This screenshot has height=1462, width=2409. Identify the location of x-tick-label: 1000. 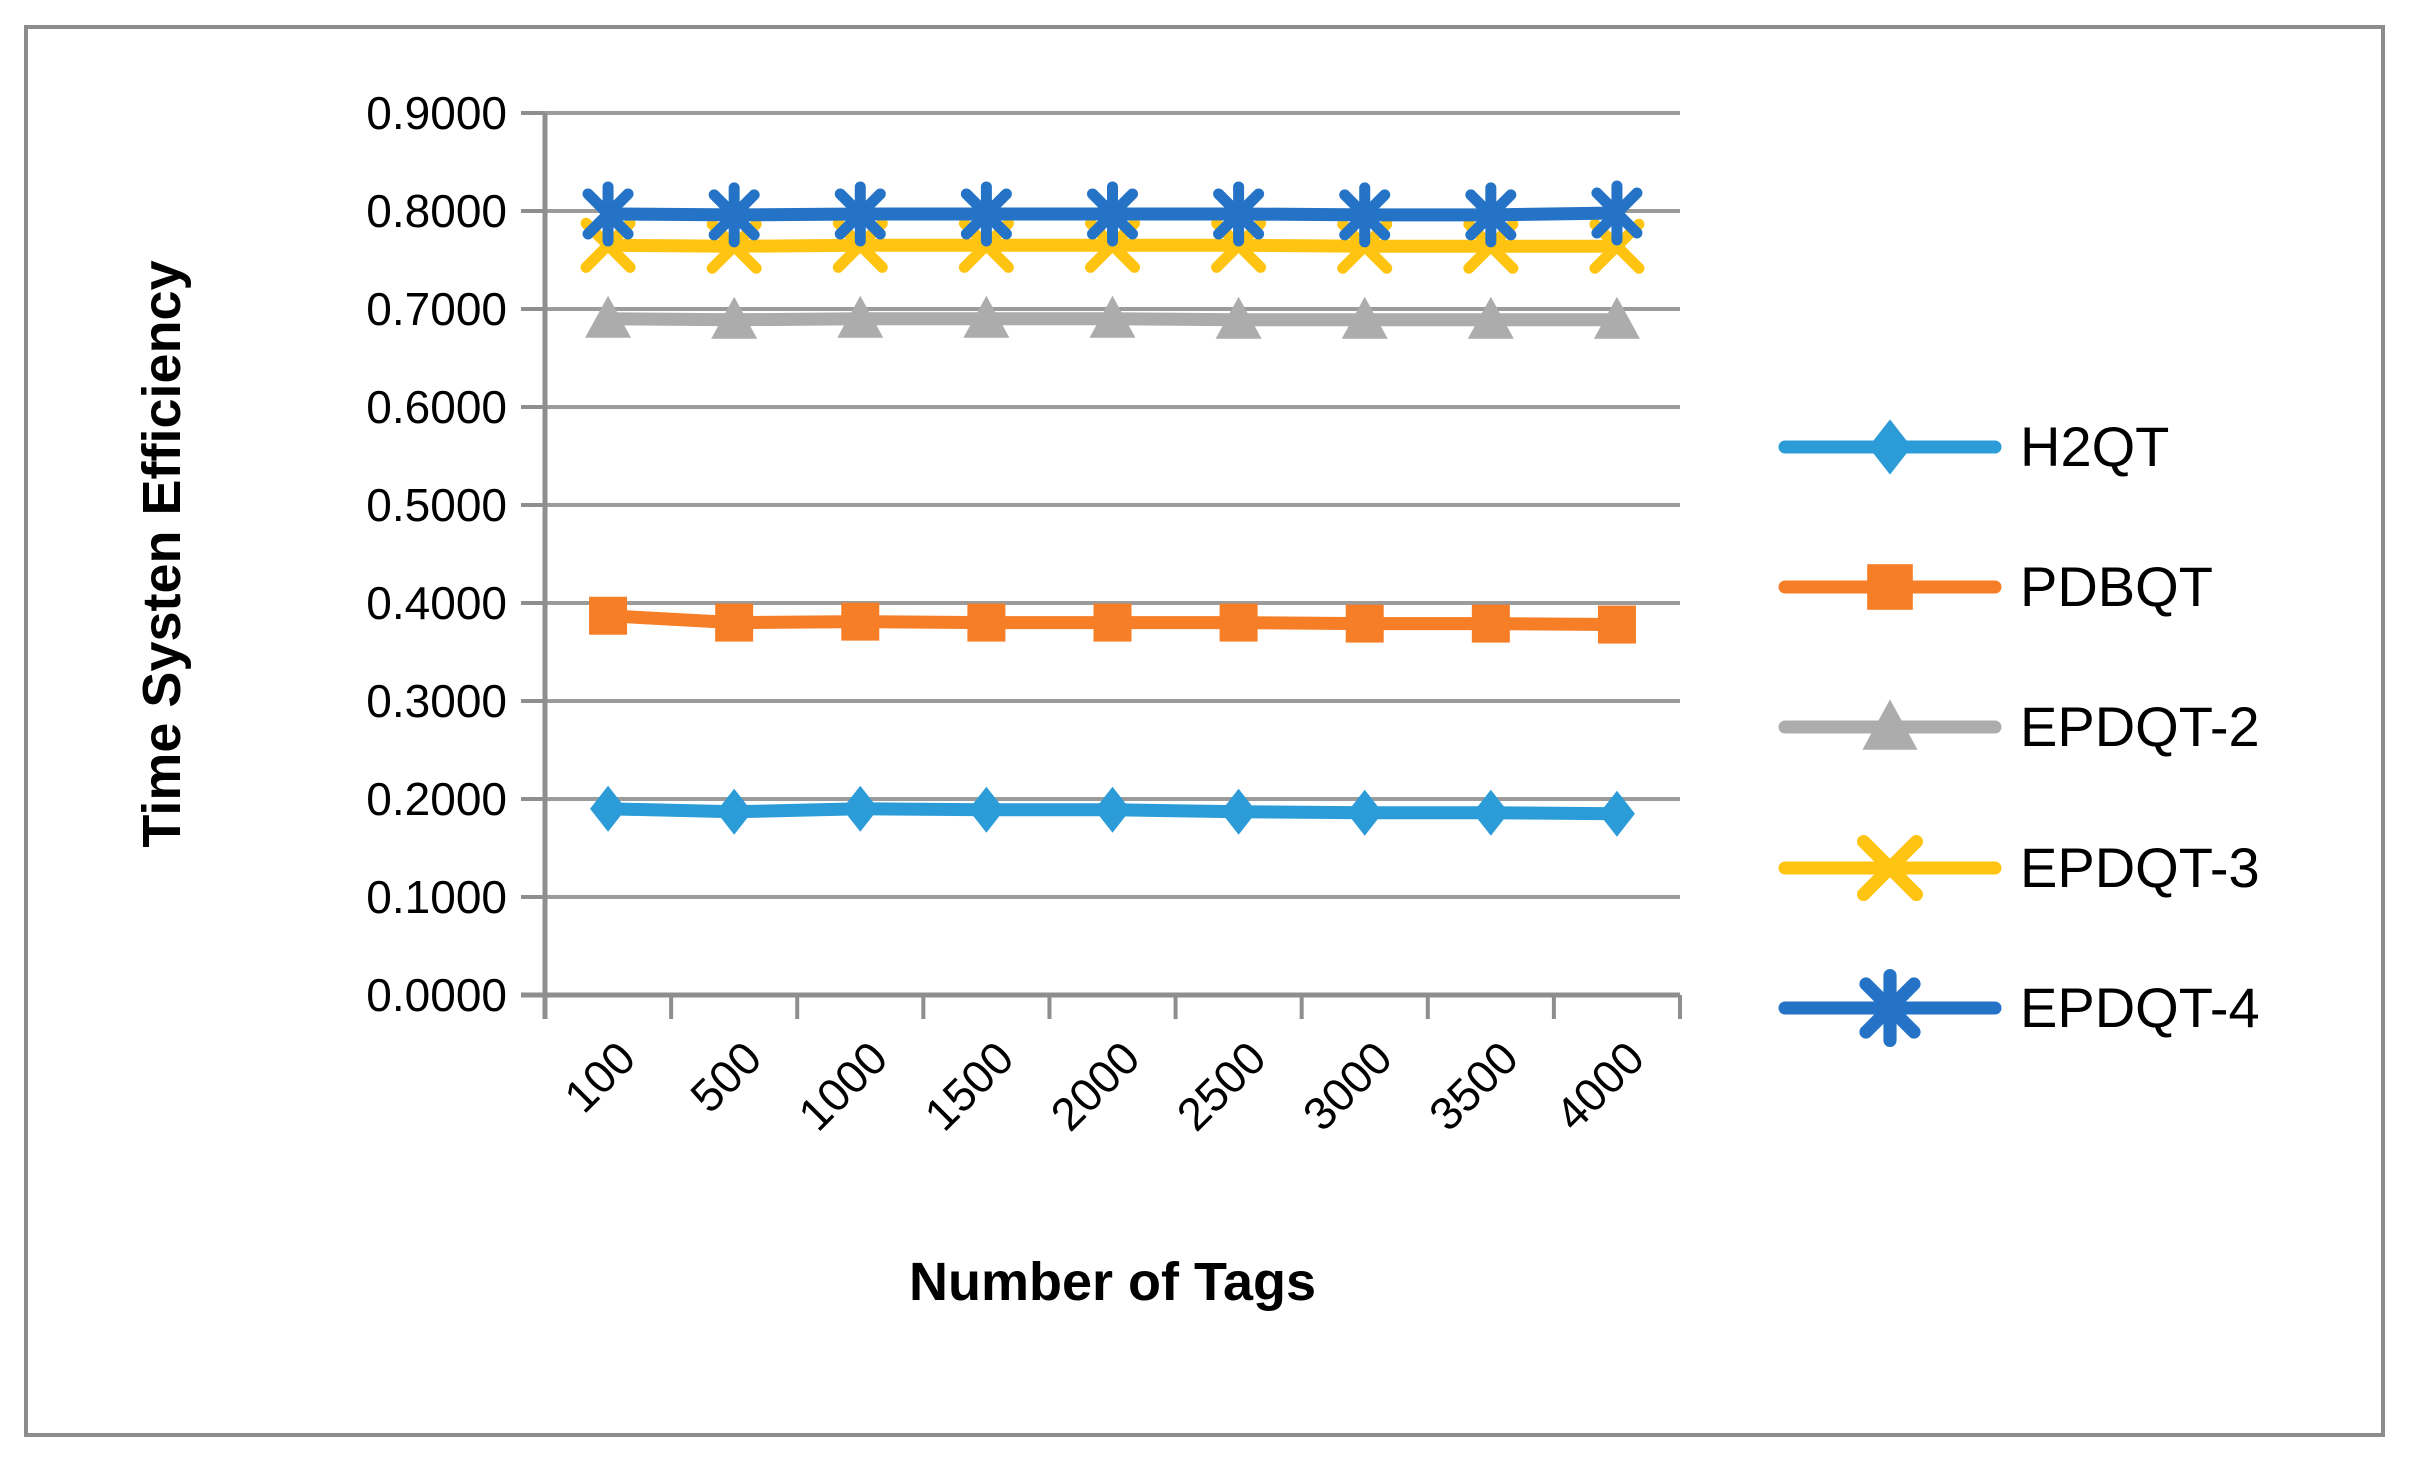
(842, 1085).